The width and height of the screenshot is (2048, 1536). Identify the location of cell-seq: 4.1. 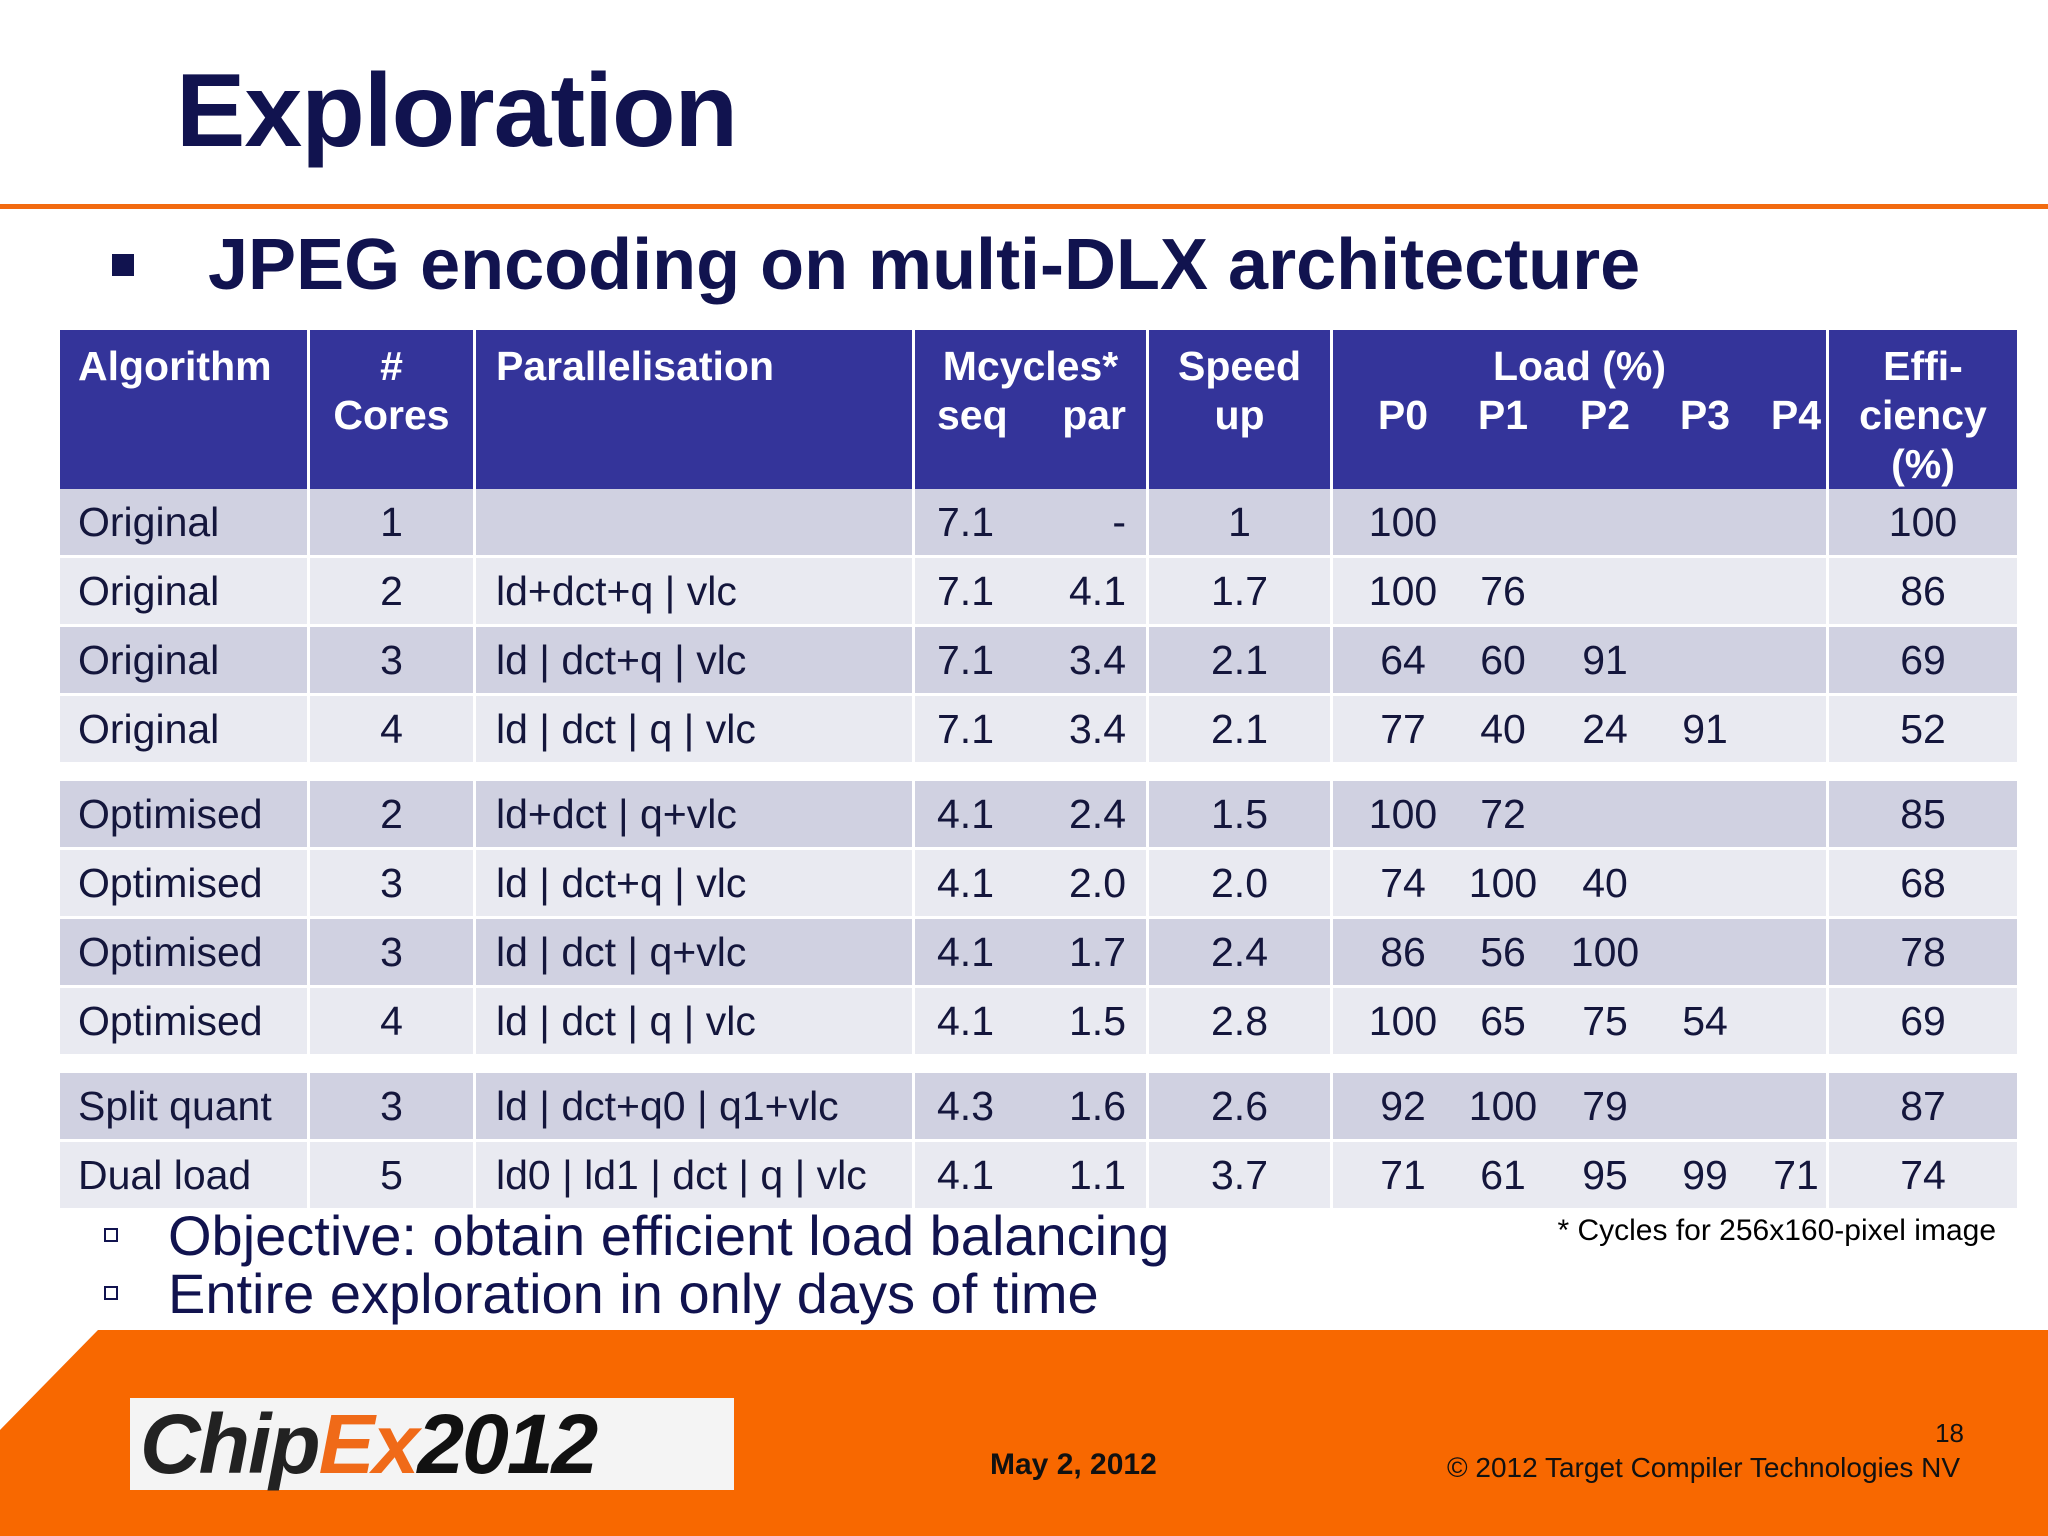
(965, 882).